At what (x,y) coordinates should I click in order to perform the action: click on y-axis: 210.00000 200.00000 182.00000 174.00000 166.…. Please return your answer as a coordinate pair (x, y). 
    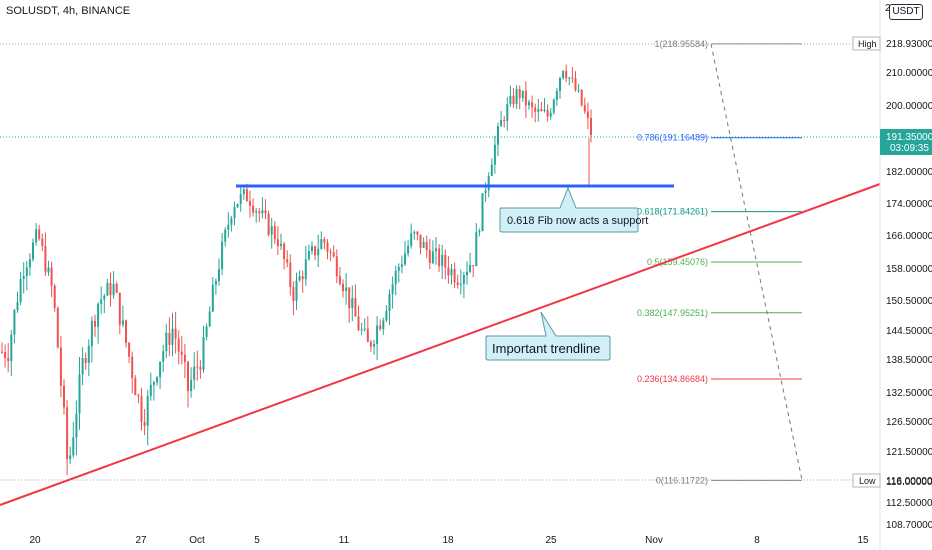
    Looking at the image, I should click on (909, 299).